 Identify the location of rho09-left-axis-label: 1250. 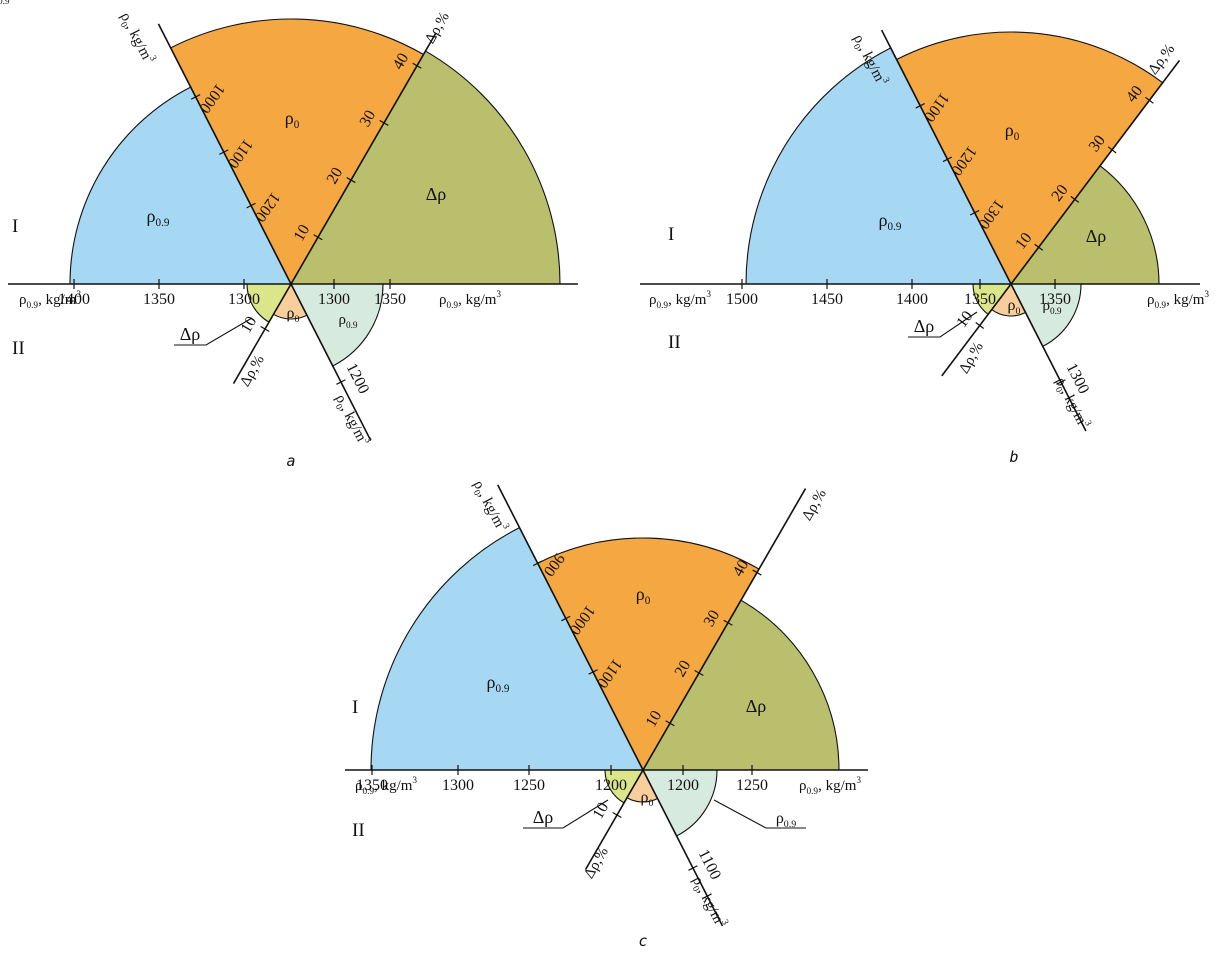
(529, 785).